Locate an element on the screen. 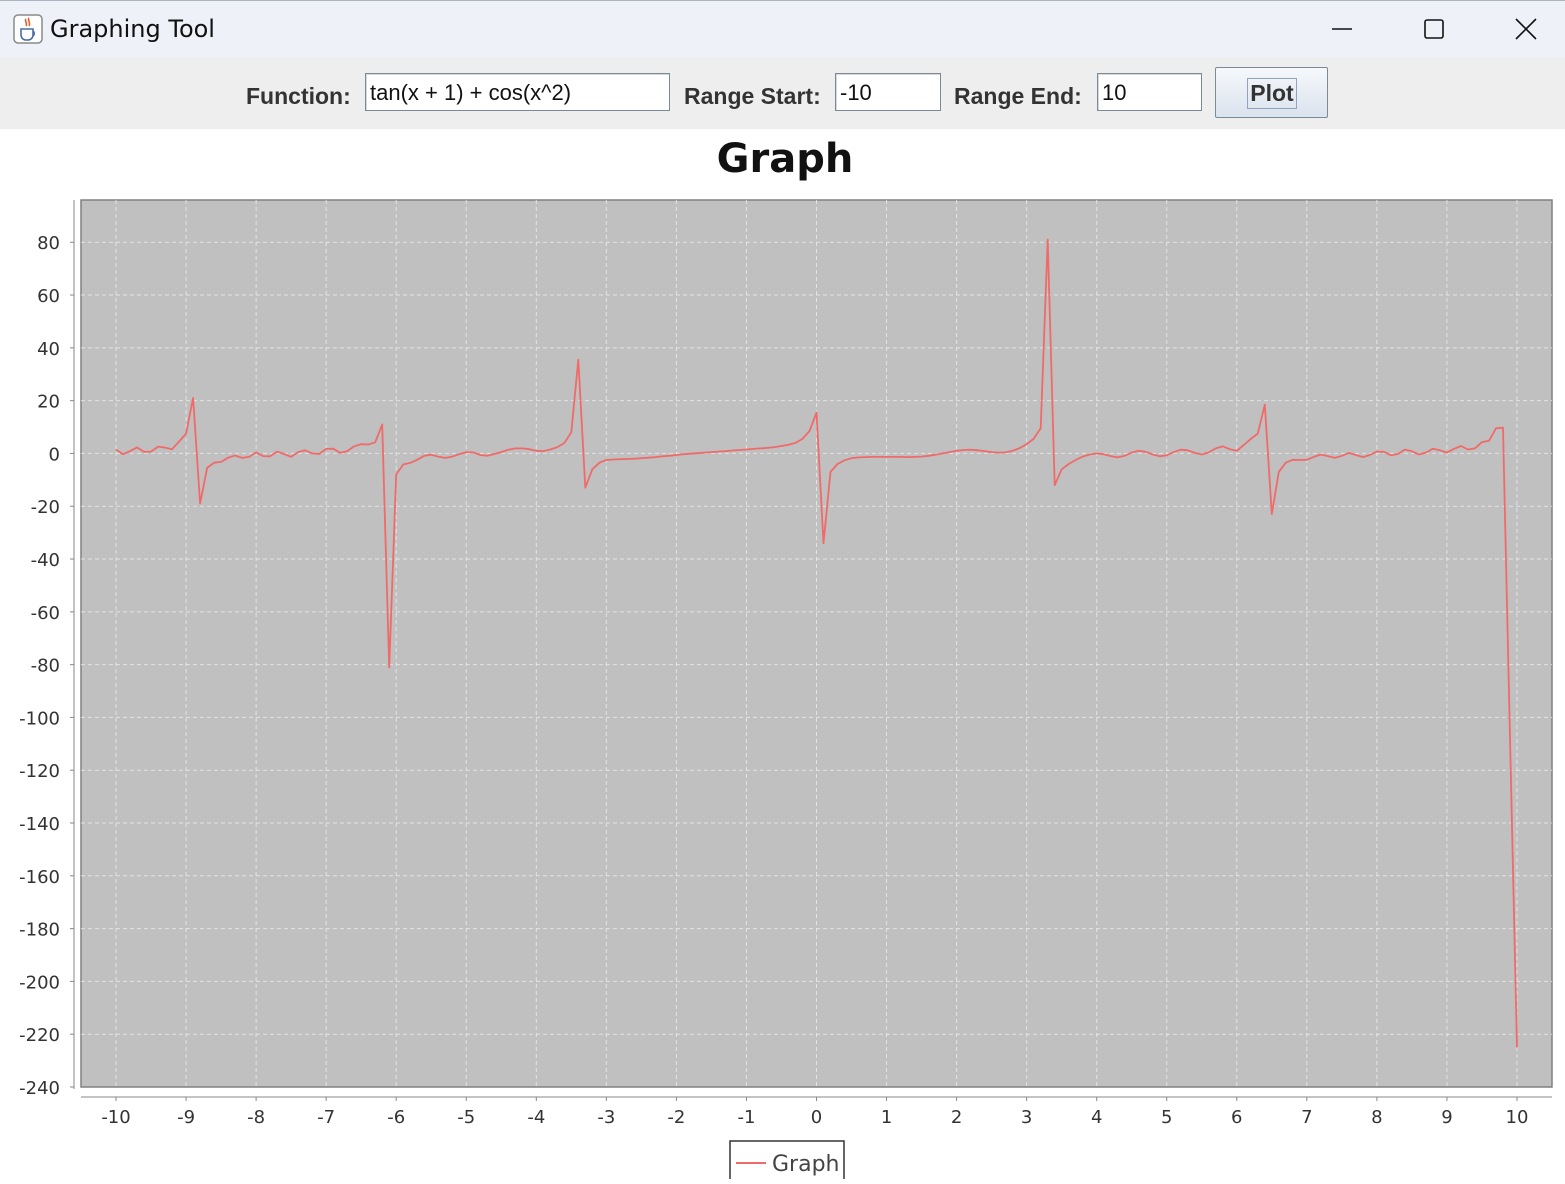 This screenshot has width=1565, height=1184. legend-label: Graph is located at coordinates (805, 1164).